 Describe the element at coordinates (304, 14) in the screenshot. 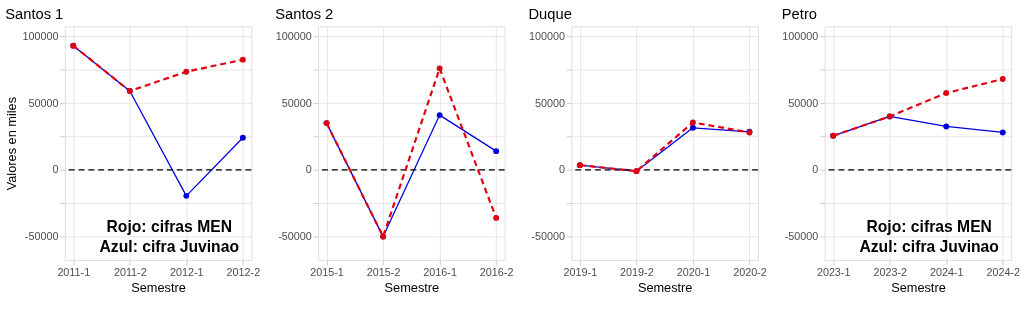

I see `chart-title: Santos 2` at that location.